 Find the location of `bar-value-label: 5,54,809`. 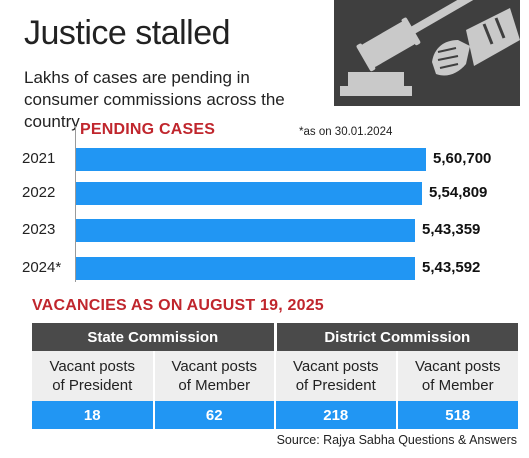

bar-value-label: 5,54,809 is located at coordinates (458, 192).